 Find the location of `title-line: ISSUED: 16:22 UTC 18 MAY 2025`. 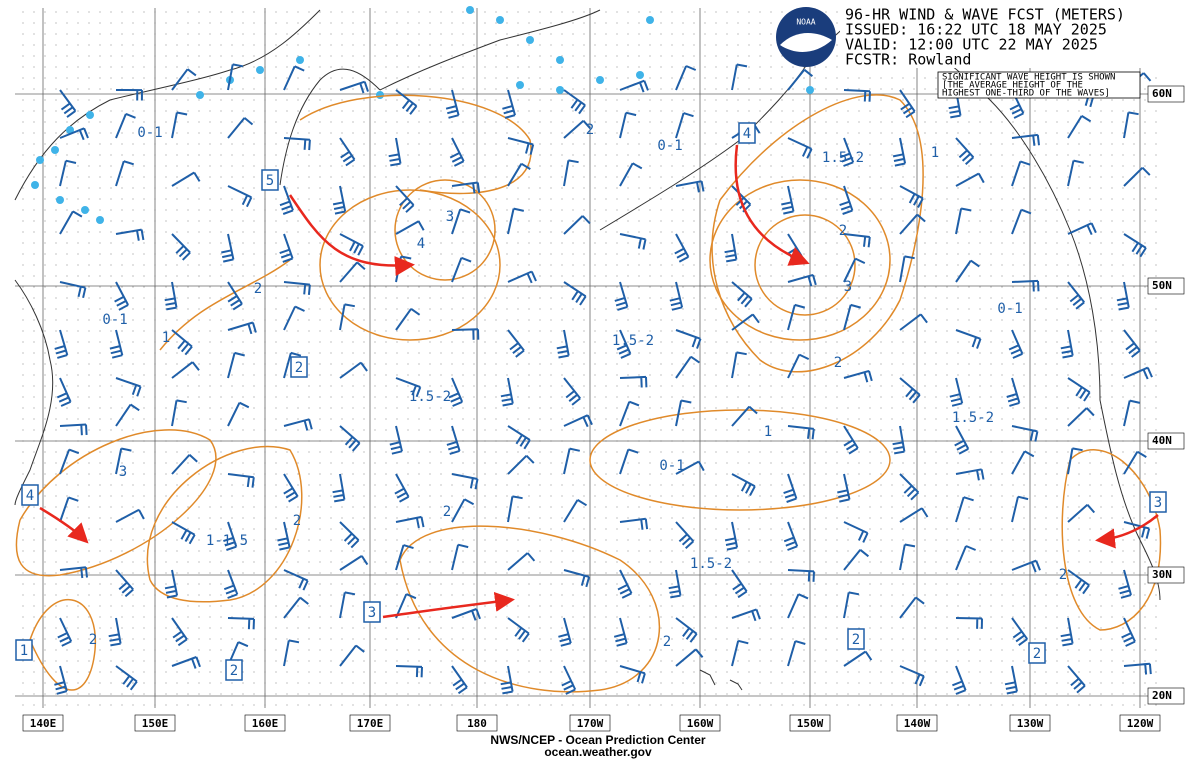

title-line: ISSUED: 16:22 UTC 18 MAY 2025 is located at coordinates (976, 30).